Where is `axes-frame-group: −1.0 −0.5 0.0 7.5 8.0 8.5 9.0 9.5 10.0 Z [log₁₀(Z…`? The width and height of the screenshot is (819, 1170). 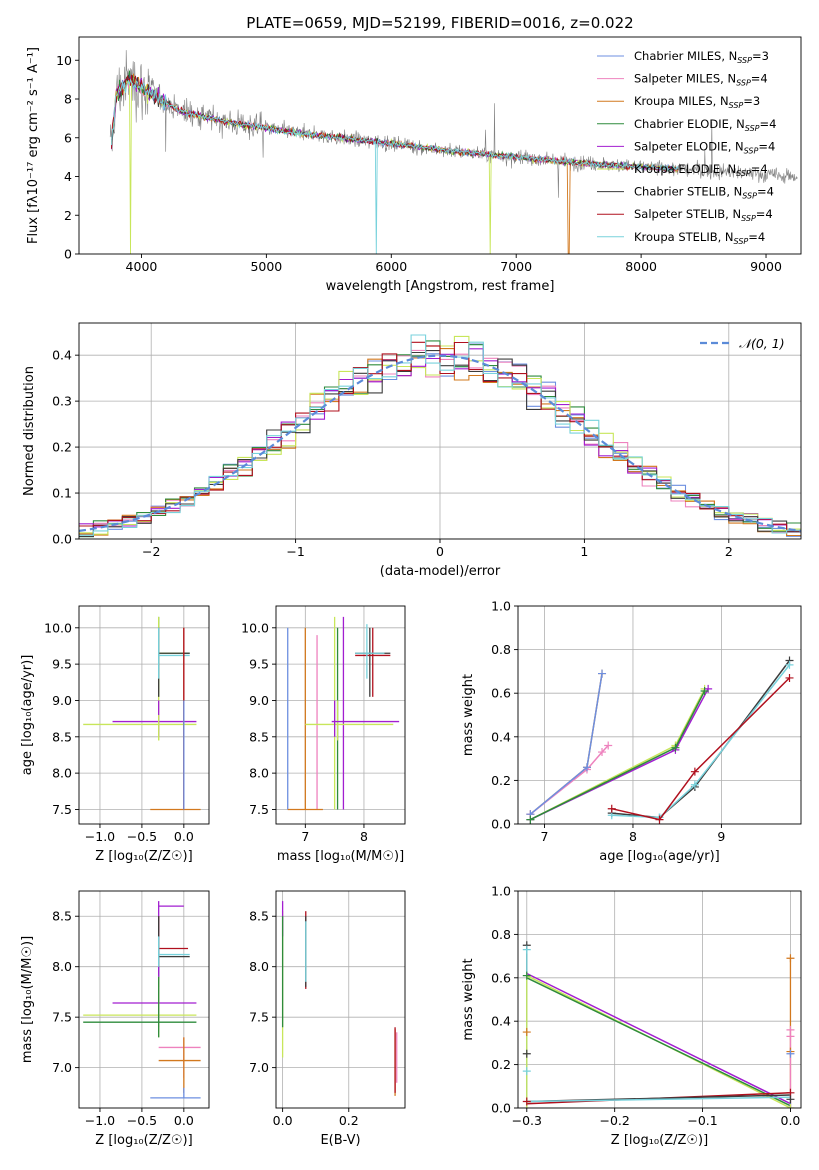 axes-frame-group: −1.0 −0.5 0.0 7.5 8.0 8.5 9.0 9.5 10.0 Z [log₁₀(Z… is located at coordinates (115, 734).